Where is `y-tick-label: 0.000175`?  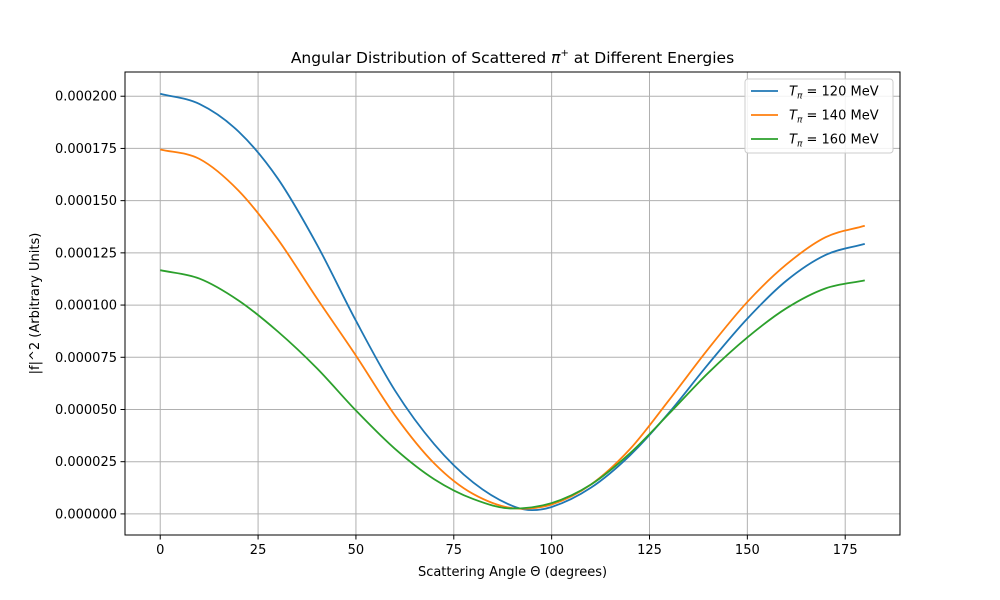 y-tick-label: 0.000175 is located at coordinates (86, 149).